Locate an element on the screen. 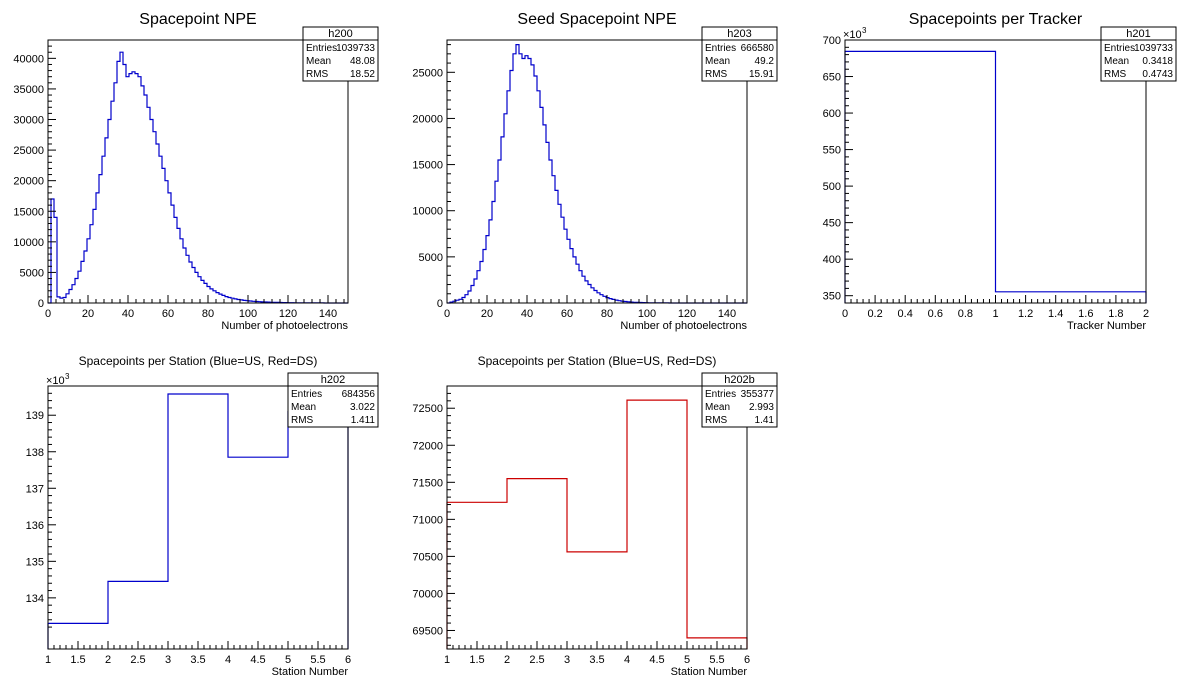 The image size is (1196, 690). stats-entries-value: 666580 is located at coordinates (758, 48).